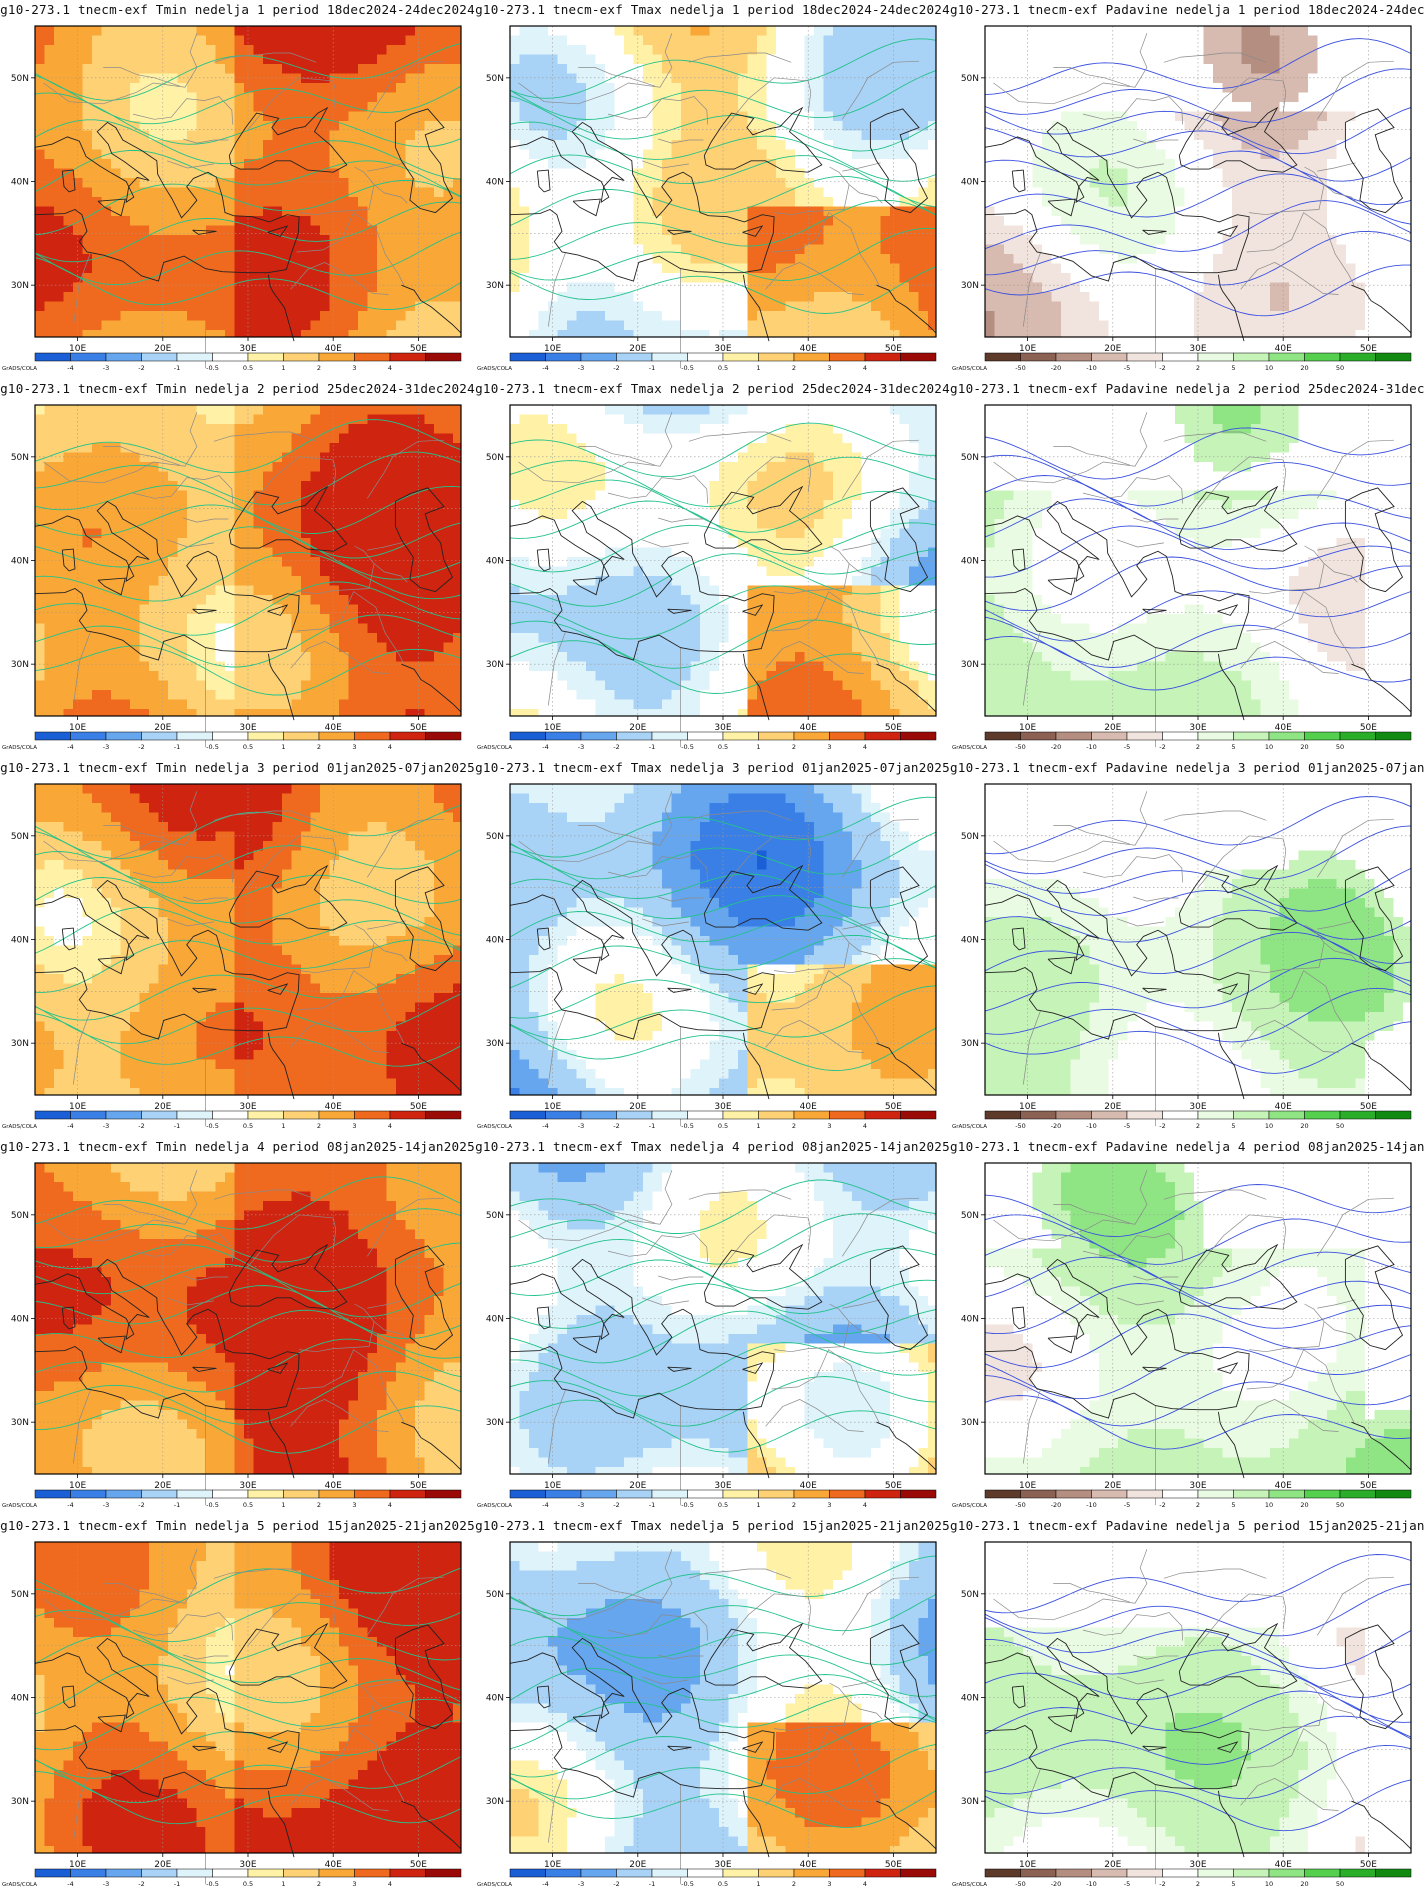  Describe the element at coordinates (723, 151) in the screenshot. I see `contour-line` at that location.